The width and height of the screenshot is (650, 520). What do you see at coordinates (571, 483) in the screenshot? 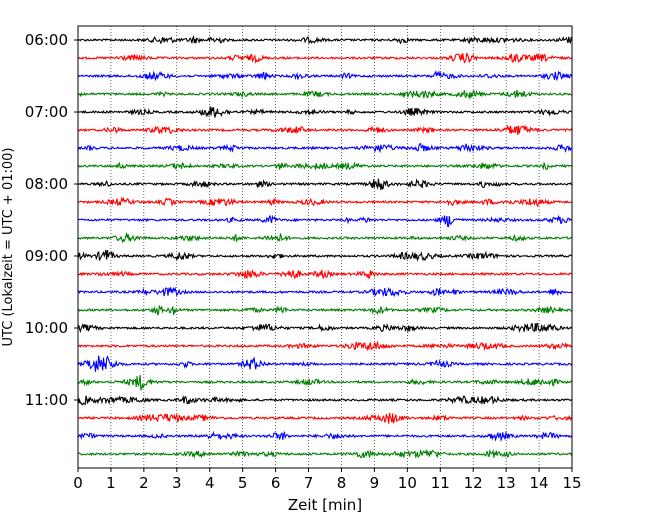
I see `x-tick-label: 15` at bounding box center [571, 483].